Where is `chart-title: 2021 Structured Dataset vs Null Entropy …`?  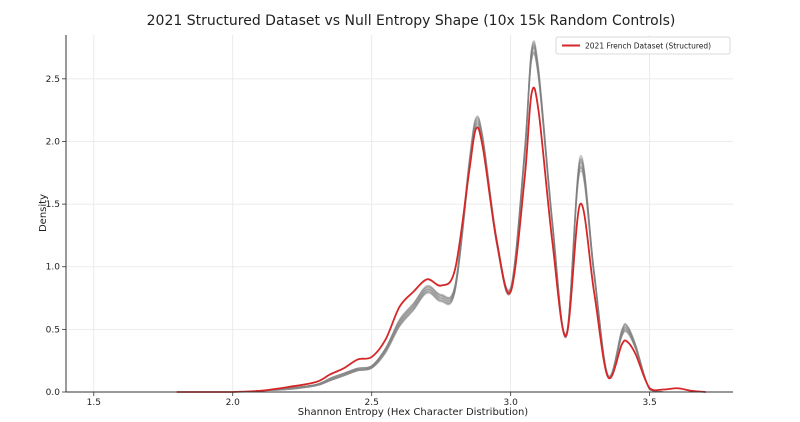 chart-title: 2021 Structured Dataset vs Null Entropy … is located at coordinates (411, 21).